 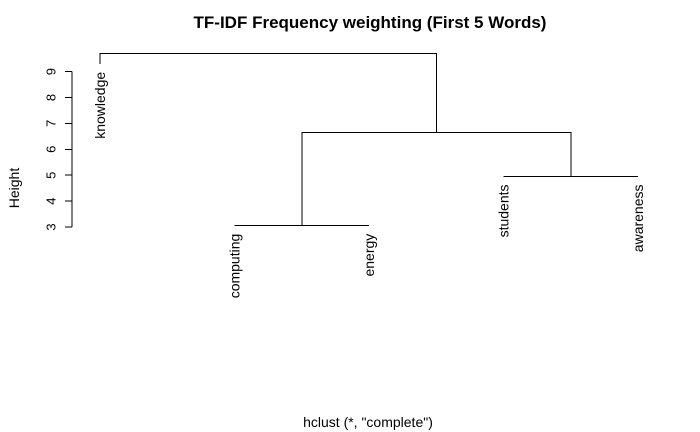 I want to click on y-tick-label: 5, so click(x=50, y=175).